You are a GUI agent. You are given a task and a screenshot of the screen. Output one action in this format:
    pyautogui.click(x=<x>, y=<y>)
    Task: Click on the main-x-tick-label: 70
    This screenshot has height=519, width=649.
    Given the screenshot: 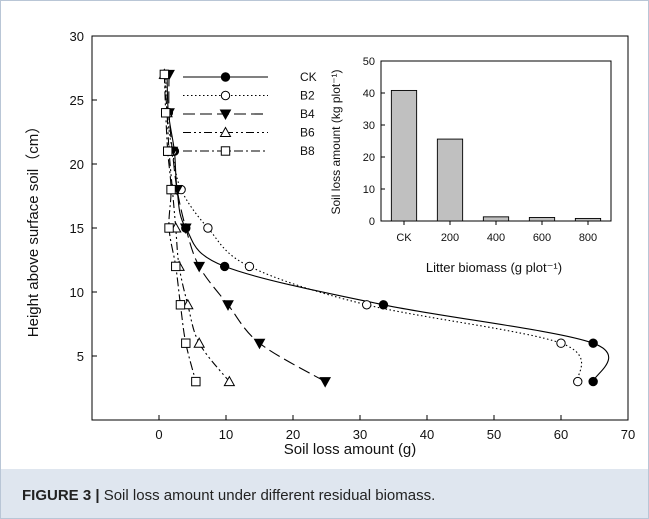 What is the action you would take?
    pyautogui.click(x=628, y=434)
    